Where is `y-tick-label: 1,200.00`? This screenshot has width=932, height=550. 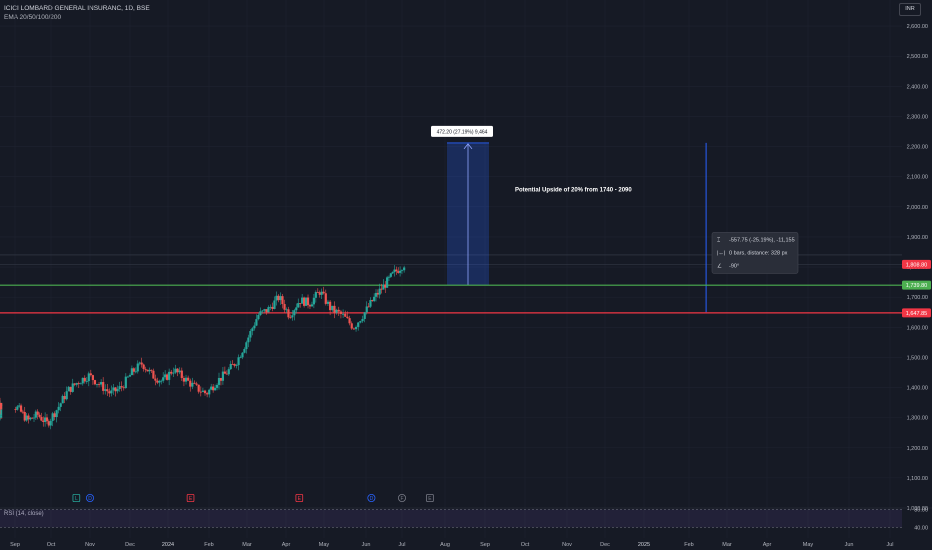
y-tick-label: 1,200.00 is located at coordinates (917, 449).